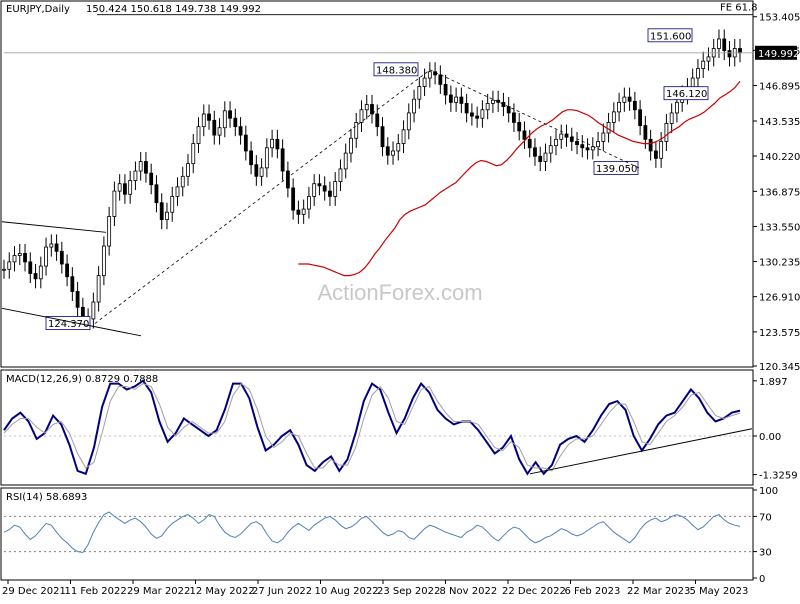 Image resolution: width=800 pixels, height=604 pixels. I want to click on price-tick-label: 143.535, so click(779, 122).